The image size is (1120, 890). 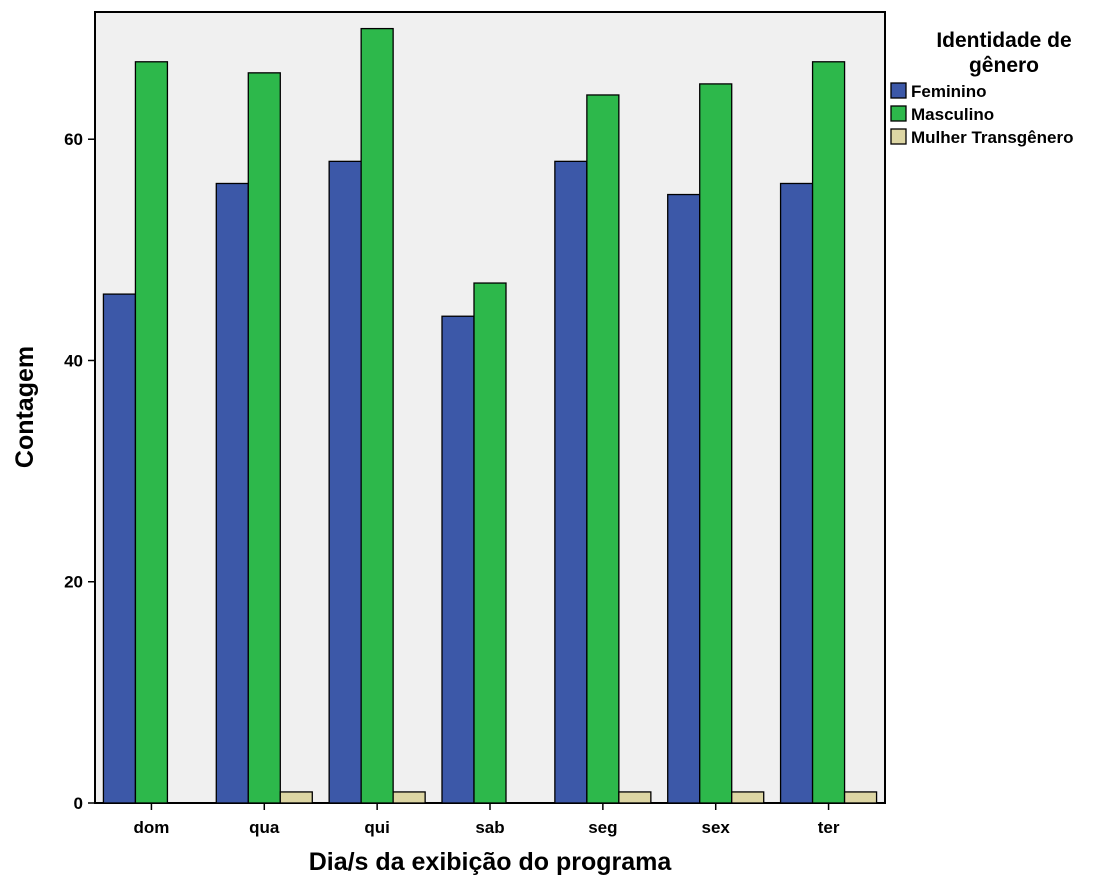 What do you see at coordinates (264, 827) in the screenshot?
I see `x-tick-label-qua: qua` at bounding box center [264, 827].